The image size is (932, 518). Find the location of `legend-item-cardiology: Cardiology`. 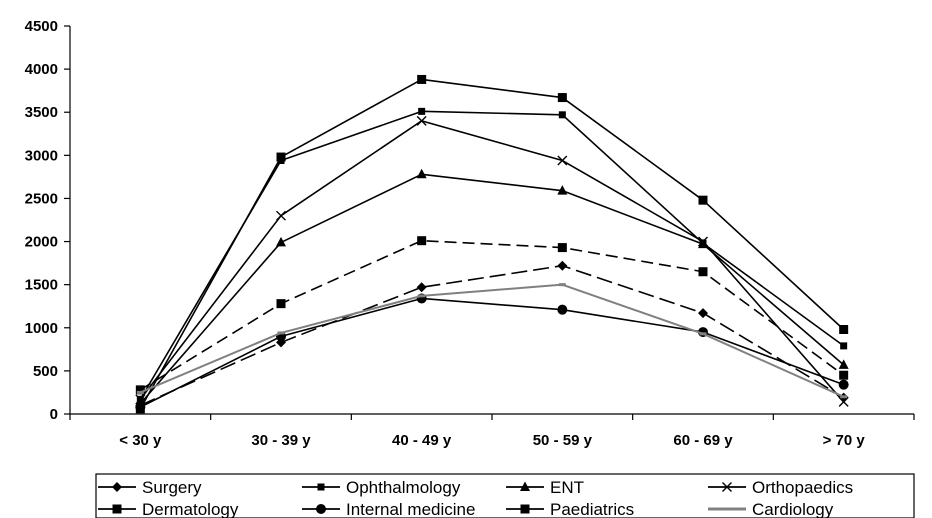

legend-item-cardiology: Cardiology is located at coordinates (771, 509).